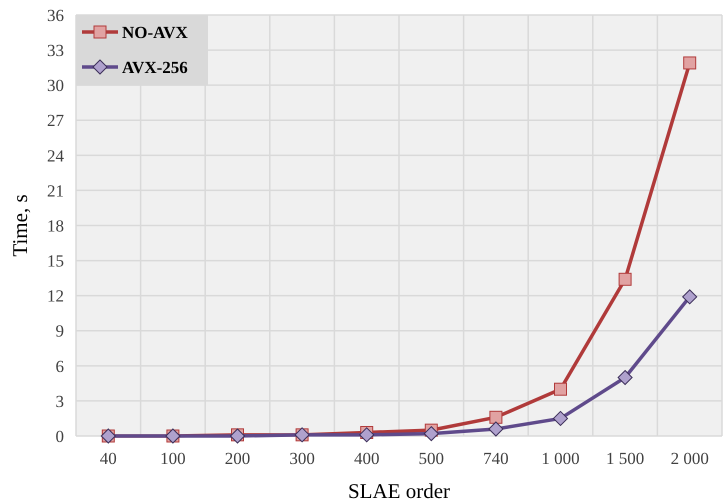 The image size is (726, 504). What do you see at coordinates (60, 401) in the screenshot?
I see `y-tick-label: 3` at bounding box center [60, 401].